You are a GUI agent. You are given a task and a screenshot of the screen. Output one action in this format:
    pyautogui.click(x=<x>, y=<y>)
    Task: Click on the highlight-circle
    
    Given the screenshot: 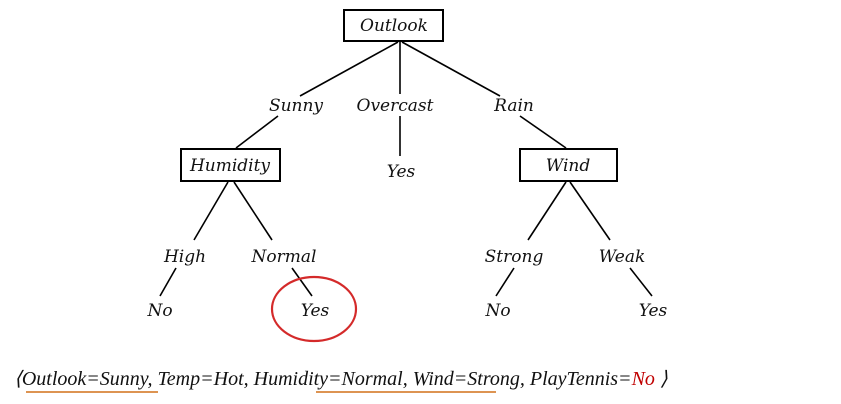 What is the action you would take?
    pyautogui.click(x=314, y=309)
    